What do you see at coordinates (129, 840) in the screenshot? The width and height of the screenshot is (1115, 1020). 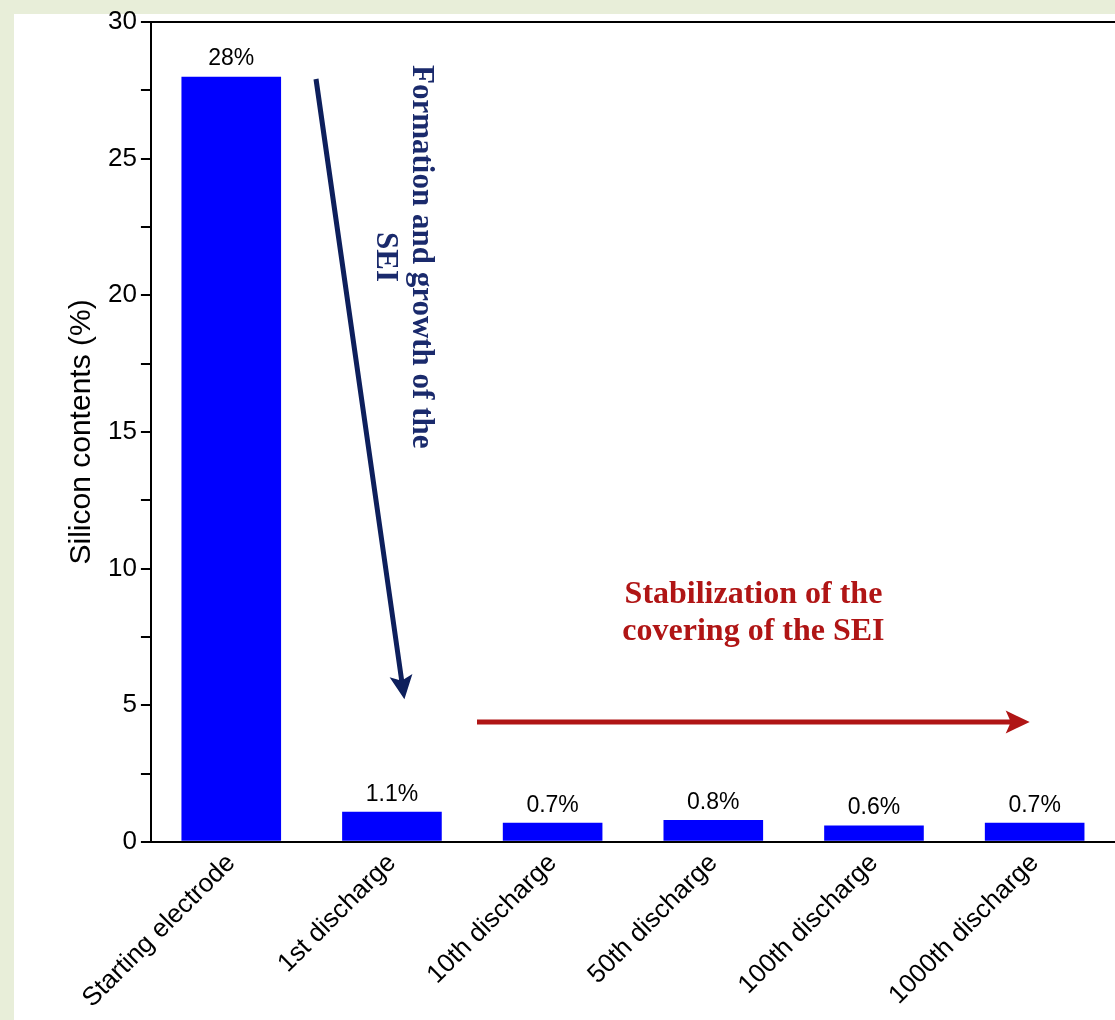 I see `y-tick-label: 0` at bounding box center [129, 840].